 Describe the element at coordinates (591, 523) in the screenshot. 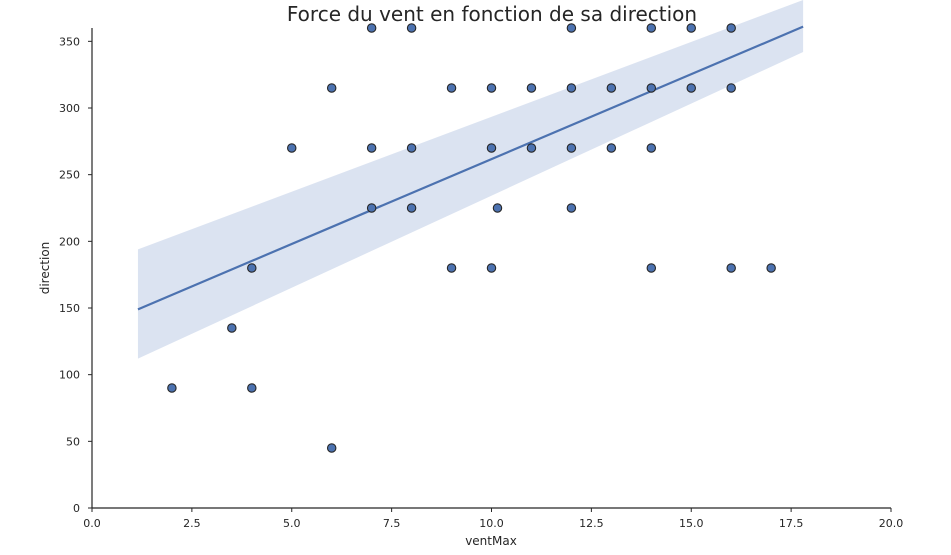

I see `x-tick-label: 12.5` at that location.